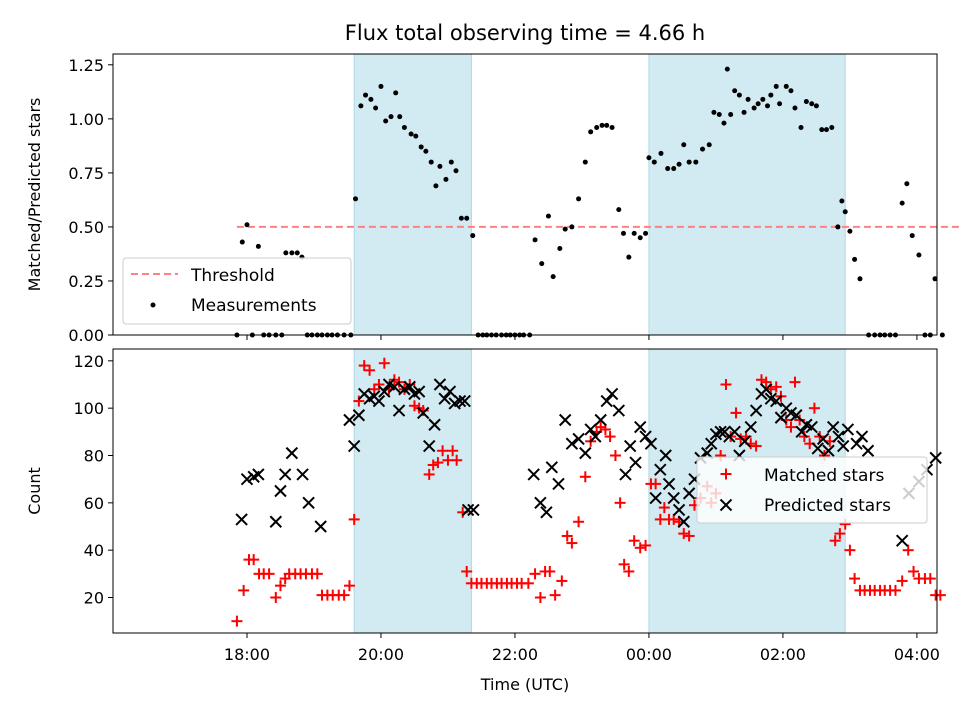 The height and width of the screenshot is (724, 960). What do you see at coordinates (726, 505) in the screenshot?
I see `legend-x-marker` at bounding box center [726, 505].